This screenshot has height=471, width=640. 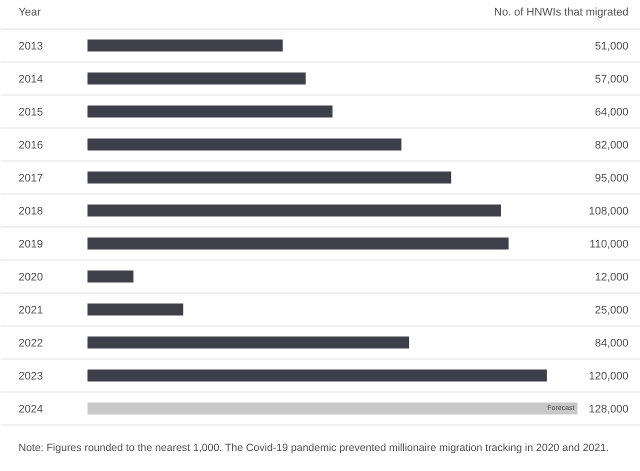 What do you see at coordinates (30, 46) in the screenshot?
I see `y-tick-label: 2013` at bounding box center [30, 46].